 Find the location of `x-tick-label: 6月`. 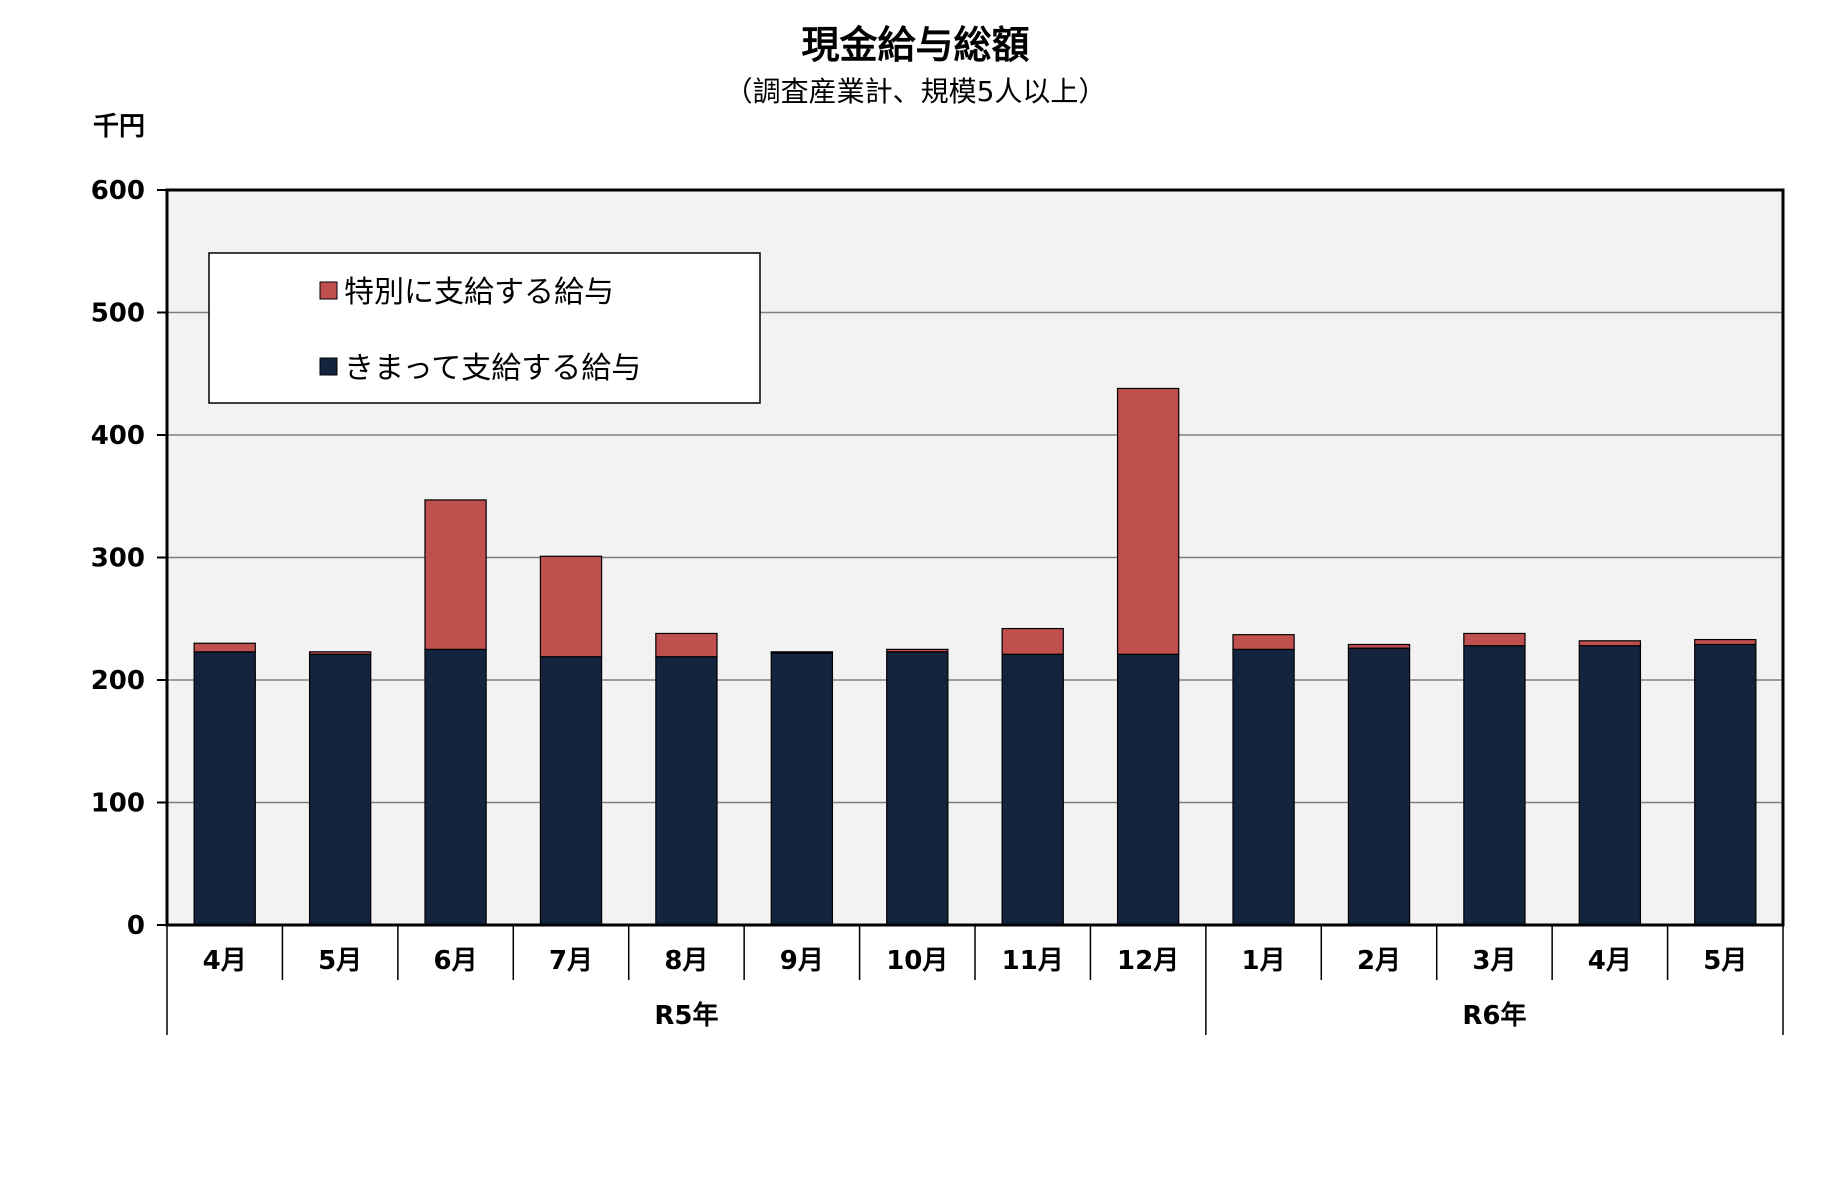

x-tick-label: 6月 is located at coordinates (456, 961).